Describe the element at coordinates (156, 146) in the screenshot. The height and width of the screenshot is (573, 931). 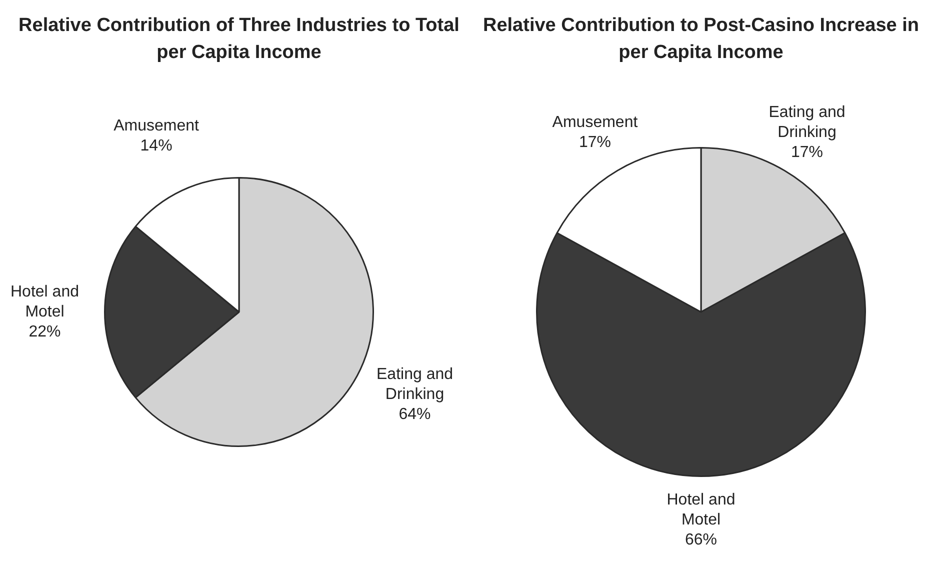
I see `data-label: 14%` at that location.